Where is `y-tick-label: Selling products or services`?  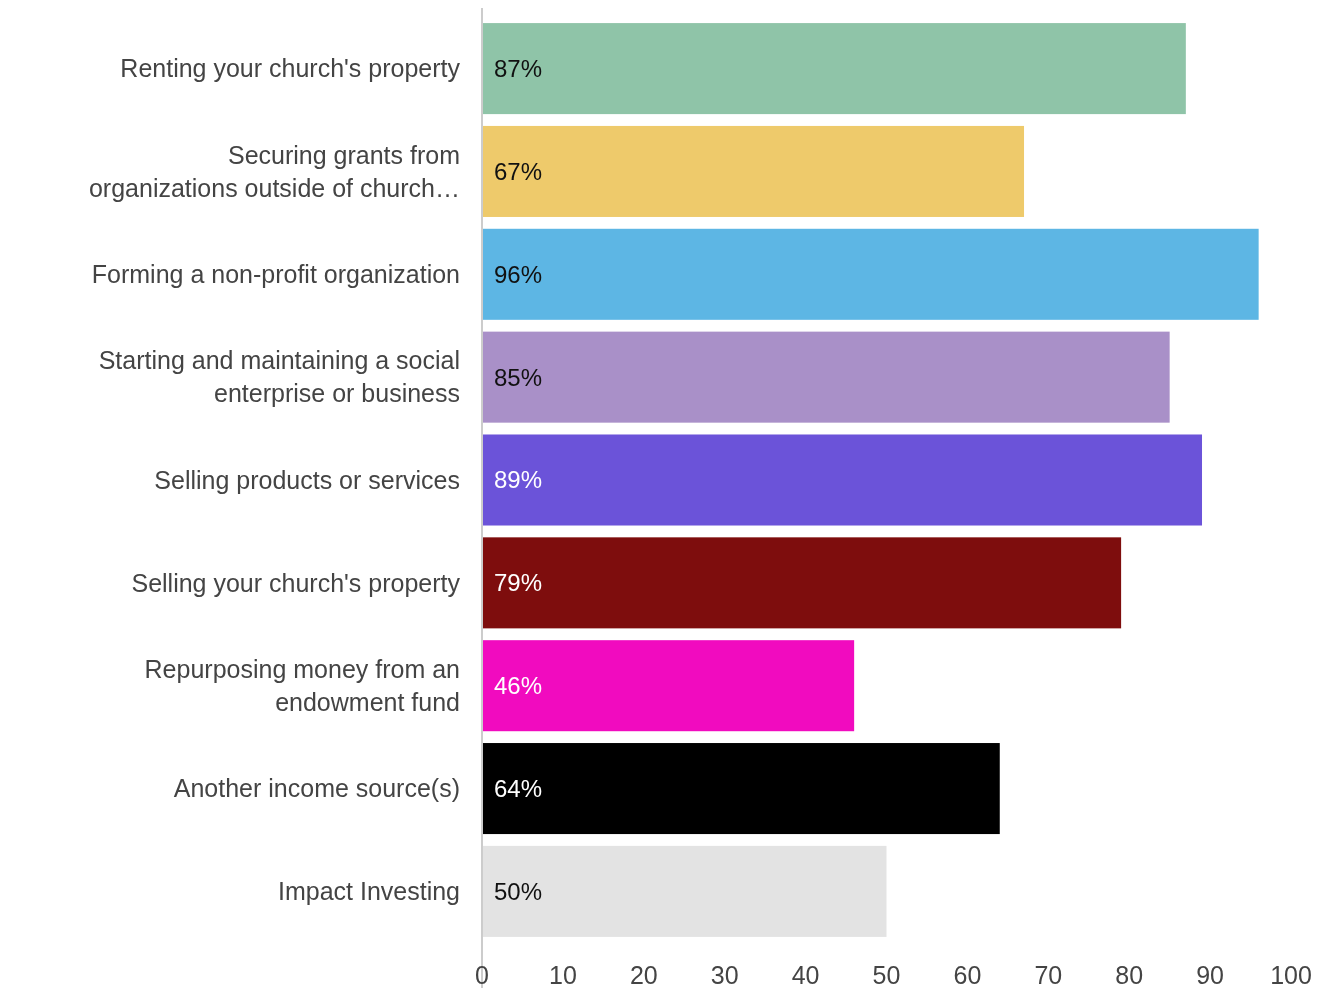 y-tick-label: Selling products or services is located at coordinates (307, 479).